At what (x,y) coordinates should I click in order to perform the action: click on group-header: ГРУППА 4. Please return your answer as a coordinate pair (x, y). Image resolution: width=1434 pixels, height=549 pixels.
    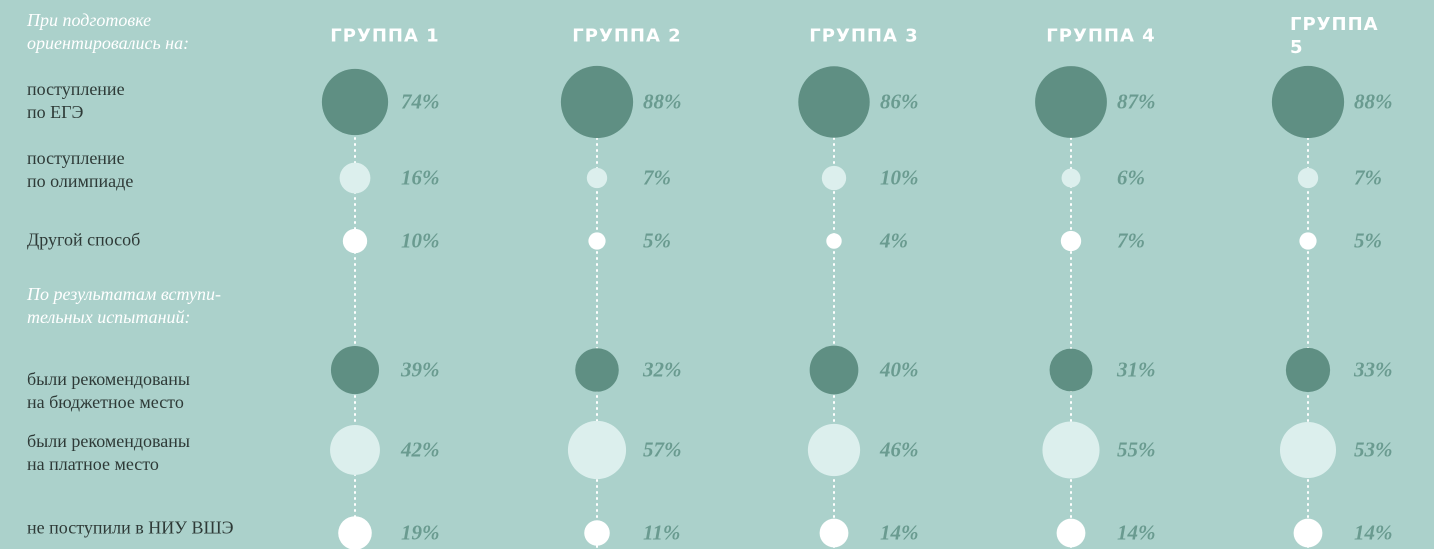
    Looking at the image, I should click on (1101, 36).